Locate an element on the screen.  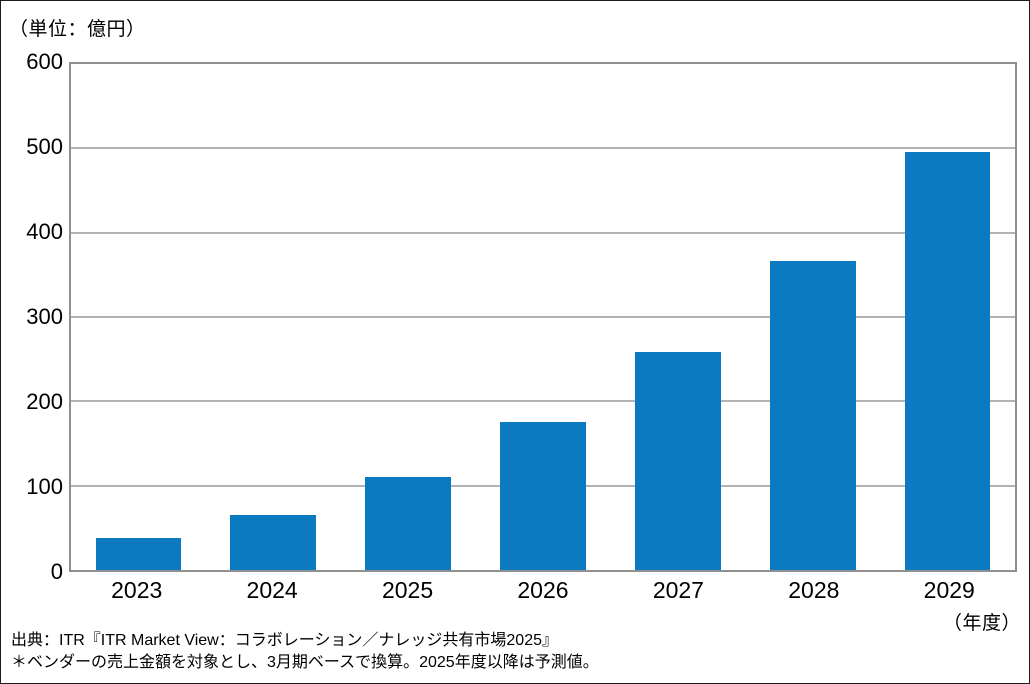
bar-slot-2028 is located at coordinates (812, 317).